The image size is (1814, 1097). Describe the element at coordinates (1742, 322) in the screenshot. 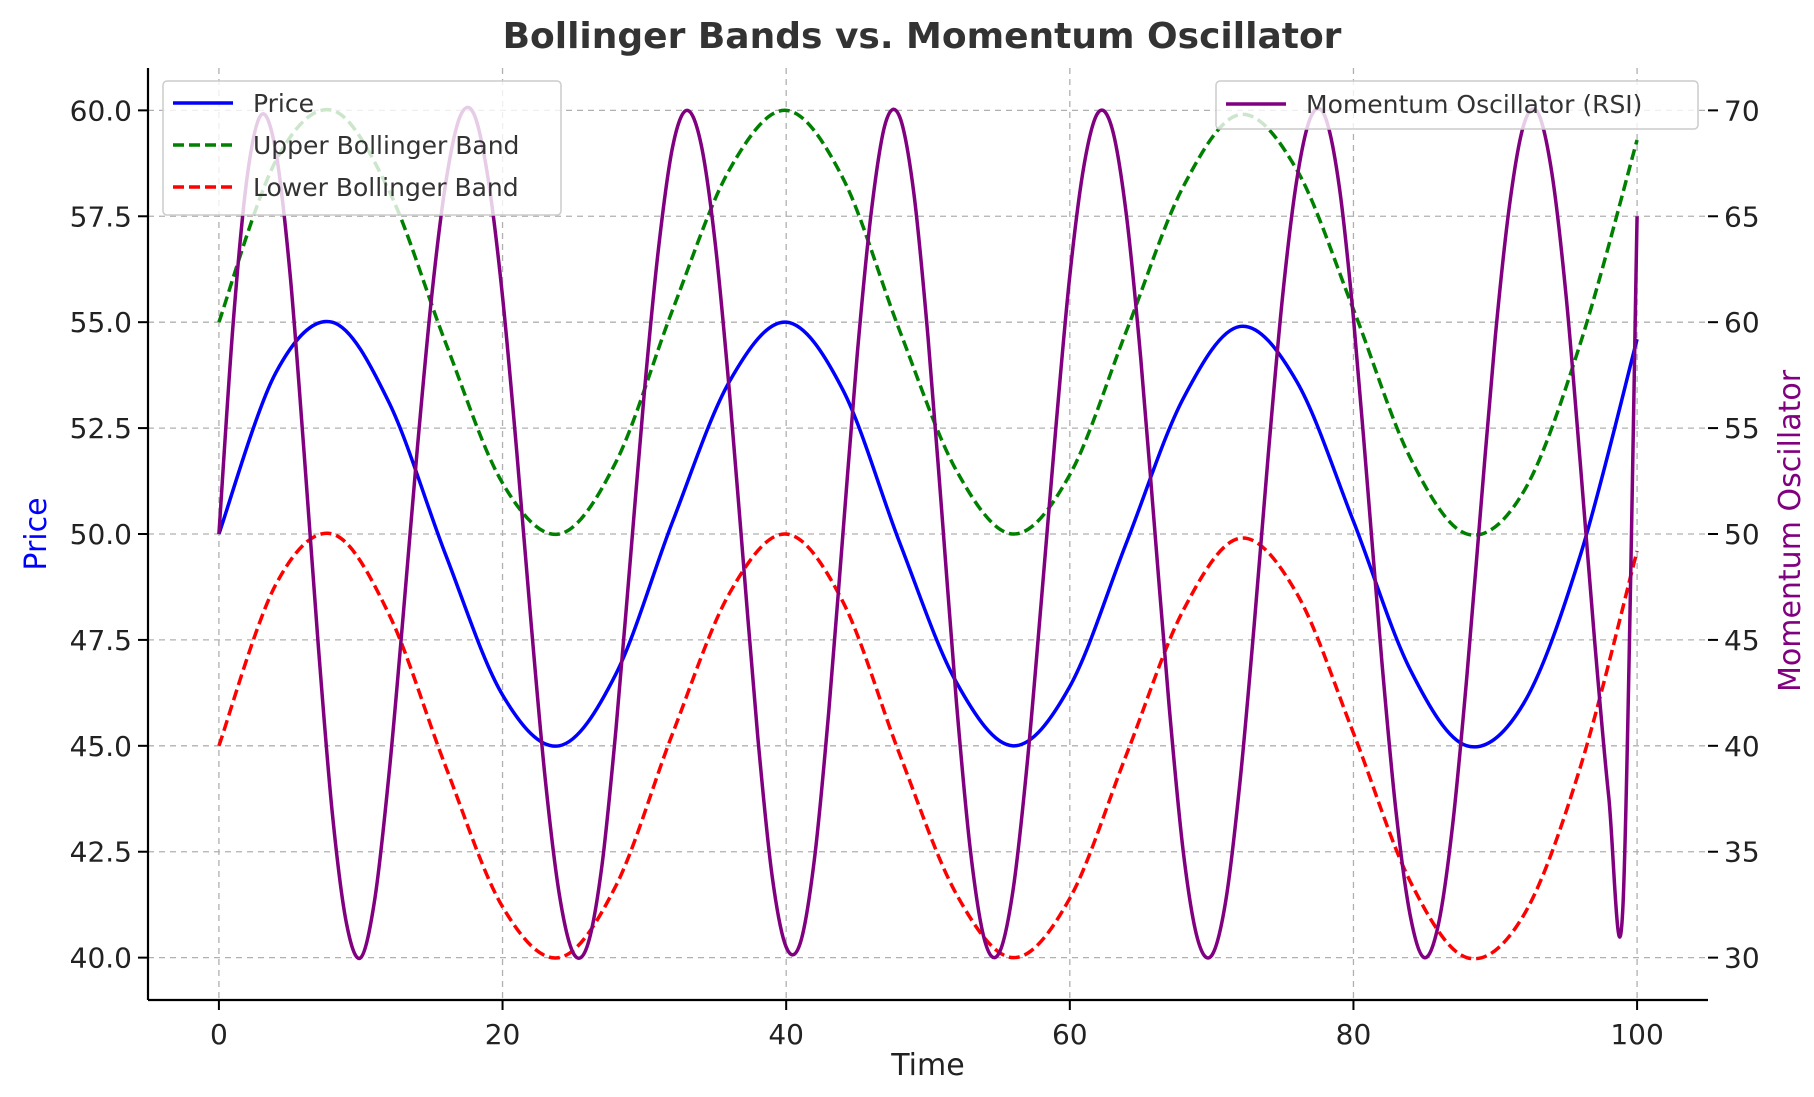

I see `y-tick-label-right: 60` at that location.